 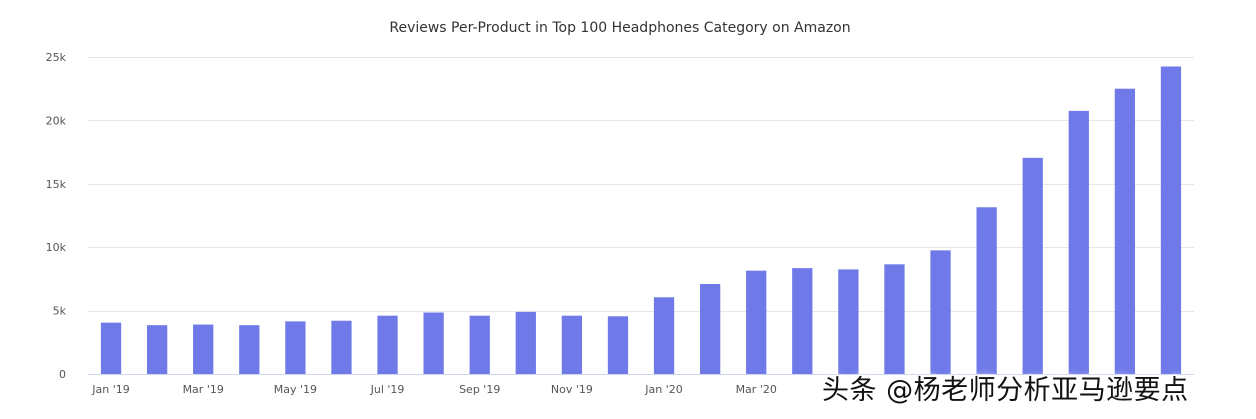 What do you see at coordinates (62, 374) in the screenshot?
I see `y-tick-label: 0` at bounding box center [62, 374].